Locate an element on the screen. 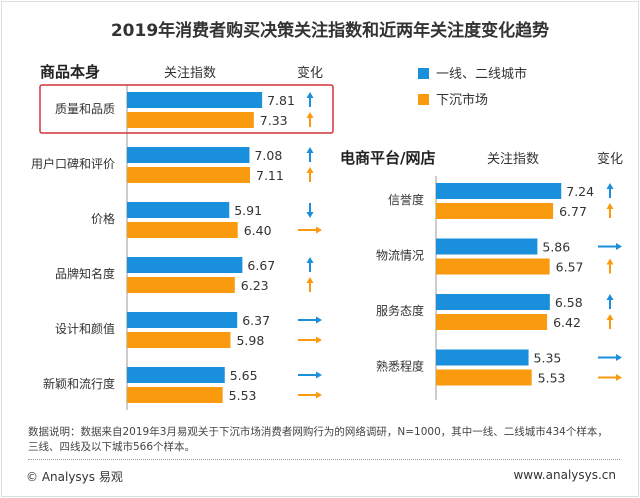 The height and width of the screenshot is (498, 640). category-label: 信誉度 is located at coordinates (406, 199).